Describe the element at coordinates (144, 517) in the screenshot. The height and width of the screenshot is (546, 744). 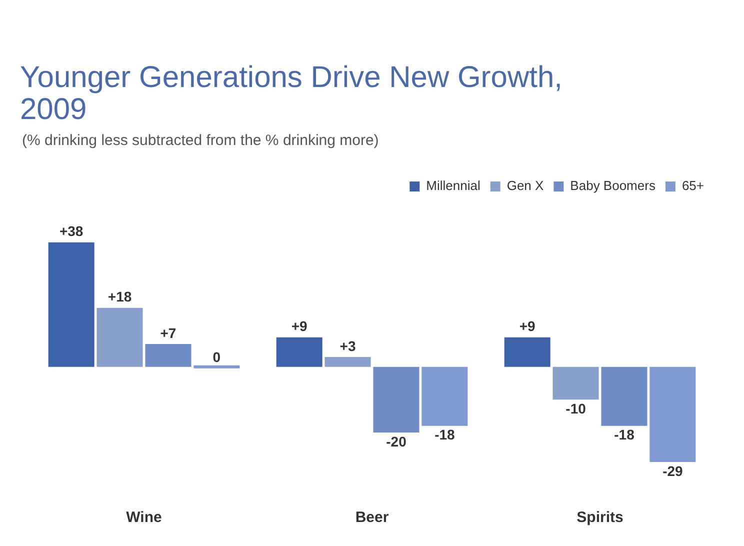
I see `x-tick-label: Wine` at that location.